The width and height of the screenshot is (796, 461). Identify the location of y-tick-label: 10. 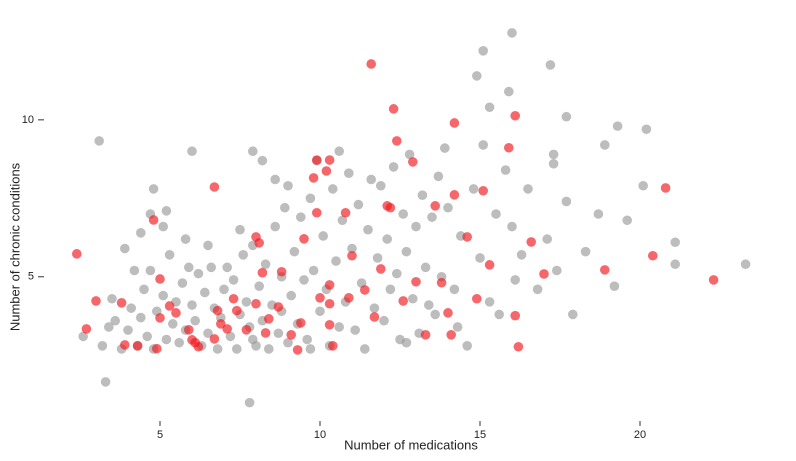
(28, 120).